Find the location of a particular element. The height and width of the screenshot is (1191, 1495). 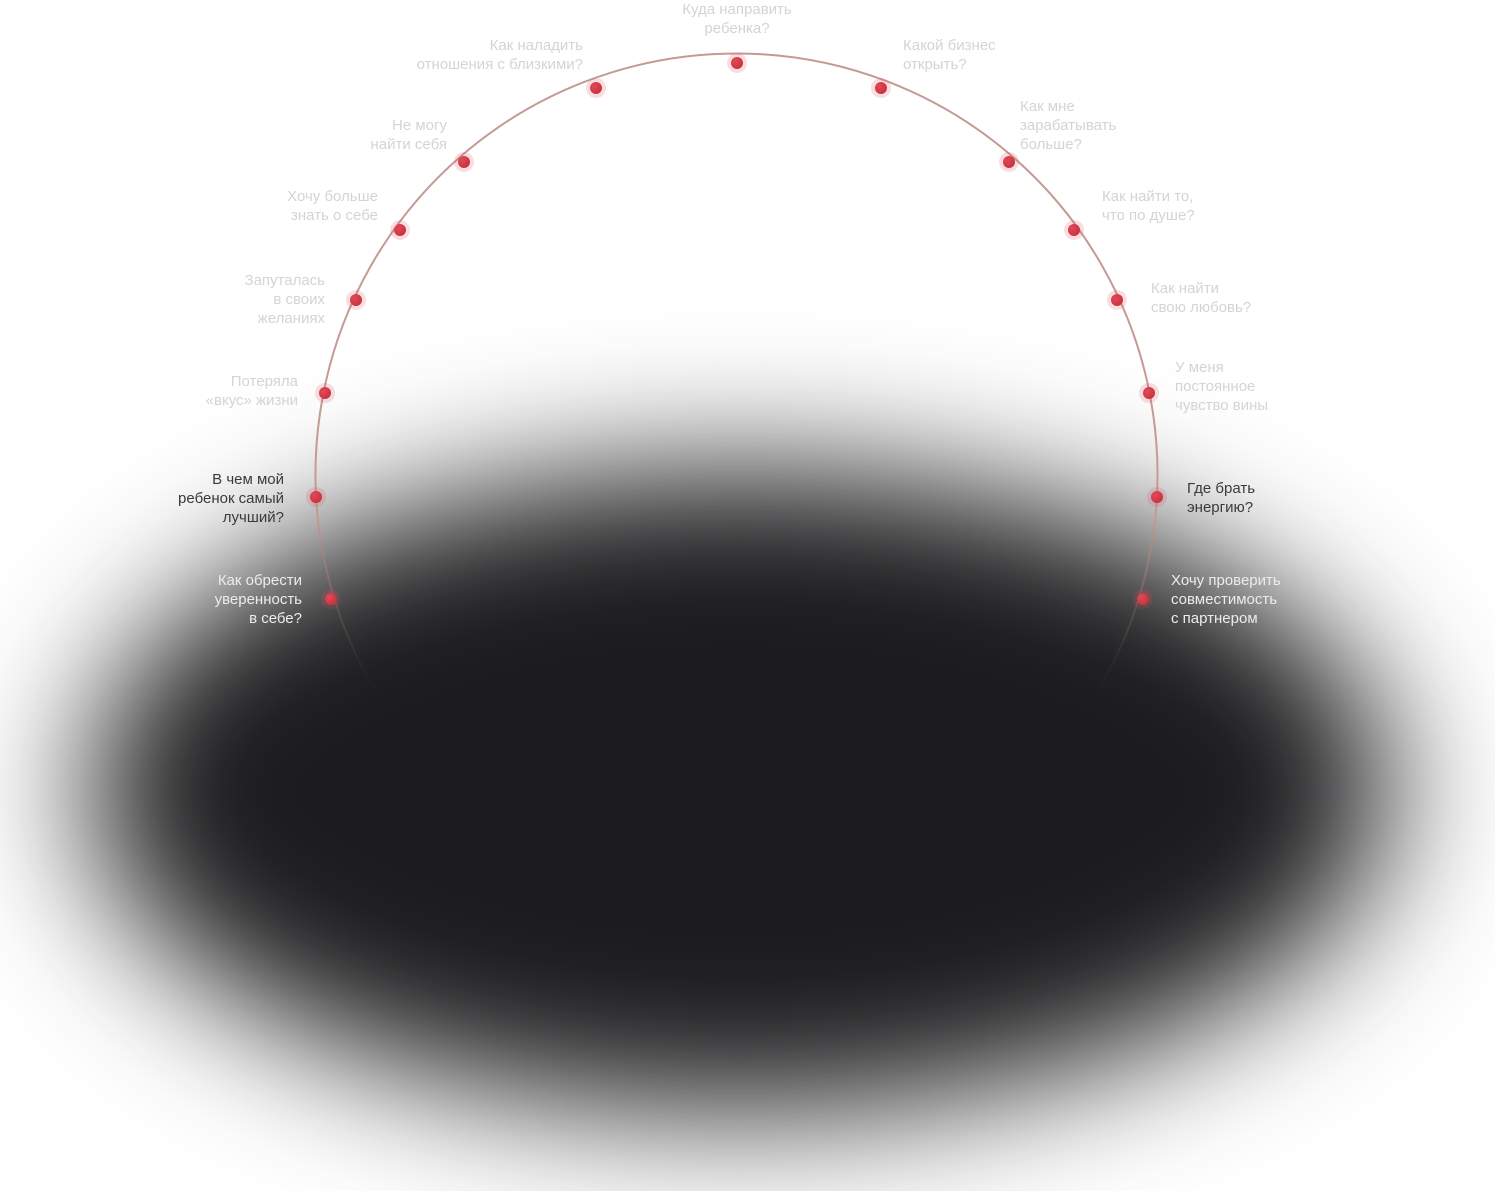

label-earn-more: Как мне зарабатывать больше? is located at coordinates (1068, 125).